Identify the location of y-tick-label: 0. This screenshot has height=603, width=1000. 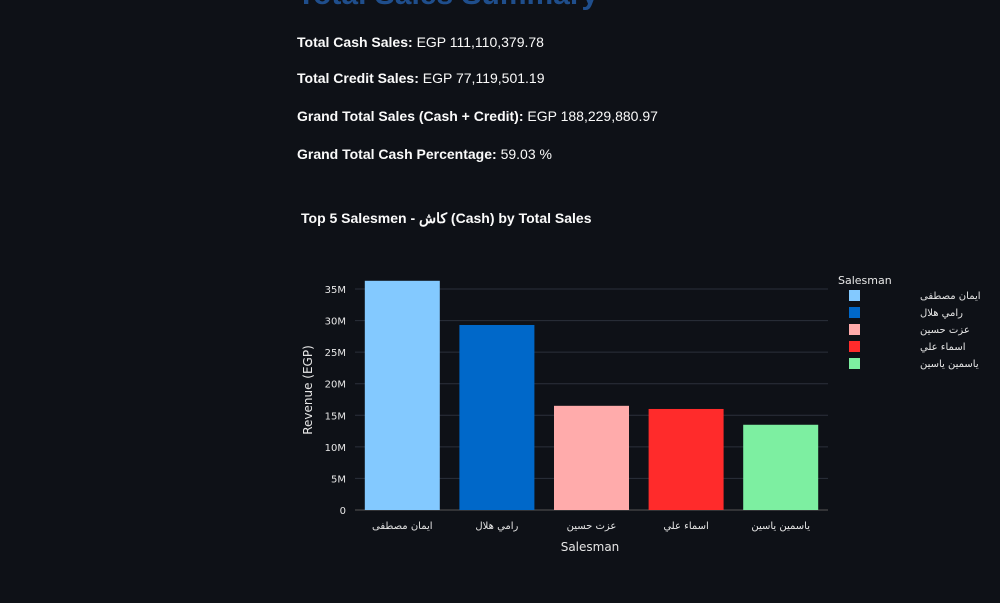
(343, 511).